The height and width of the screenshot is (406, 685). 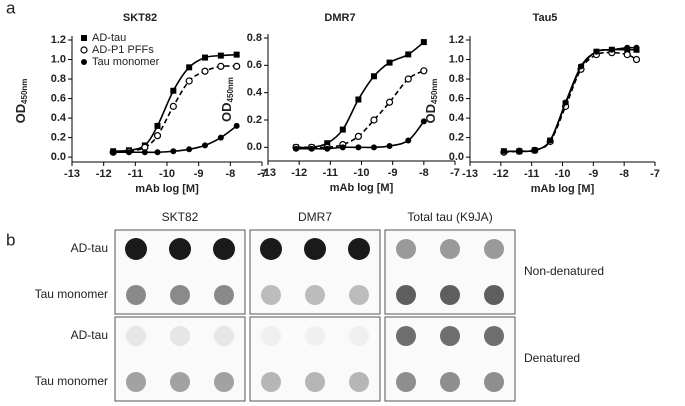 What do you see at coordinates (109, 38) in the screenshot?
I see `legend-label: AD-tau` at bounding box center [109, 38].